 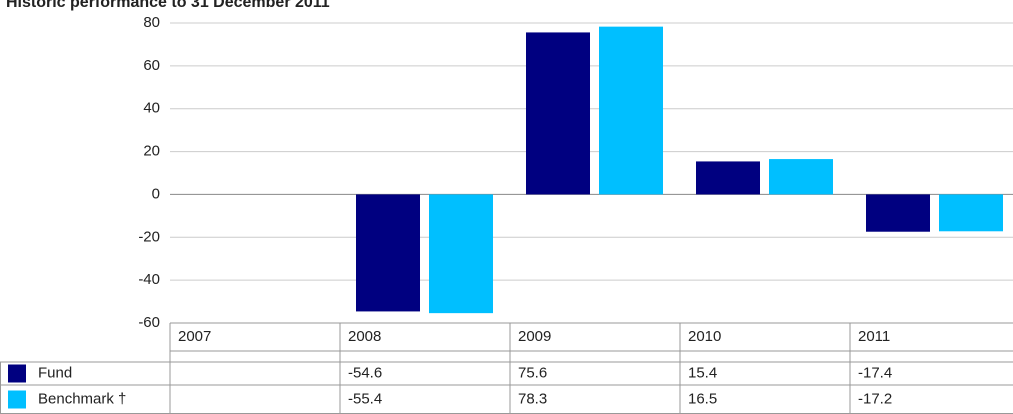 What do you see at coordinates (702, 398) in the screenshot?
I see `table-value: 16.5` at bounding box center [702, 398].